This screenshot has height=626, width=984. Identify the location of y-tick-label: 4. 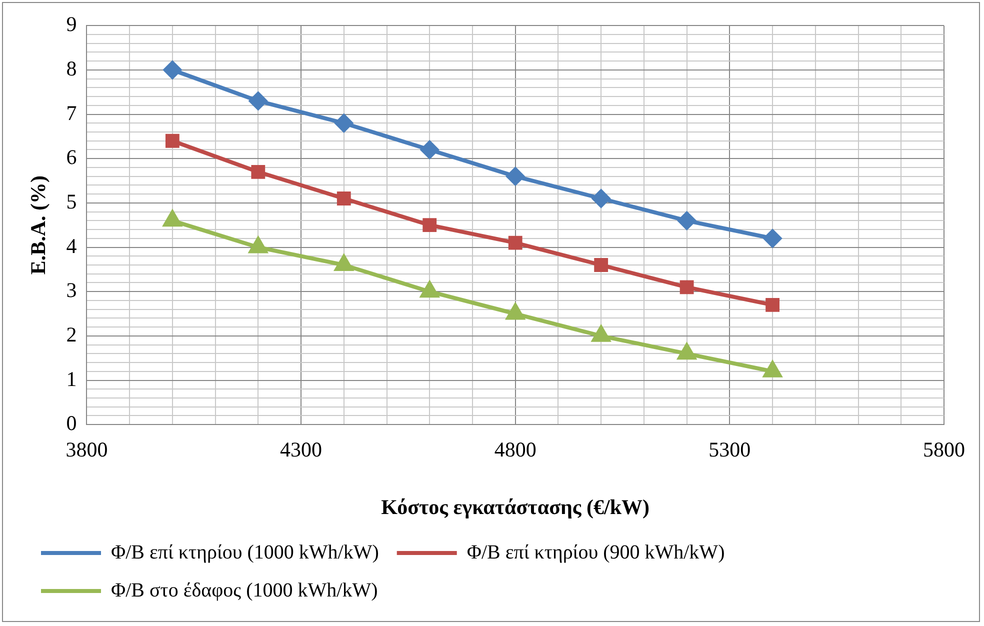
(72, 246).